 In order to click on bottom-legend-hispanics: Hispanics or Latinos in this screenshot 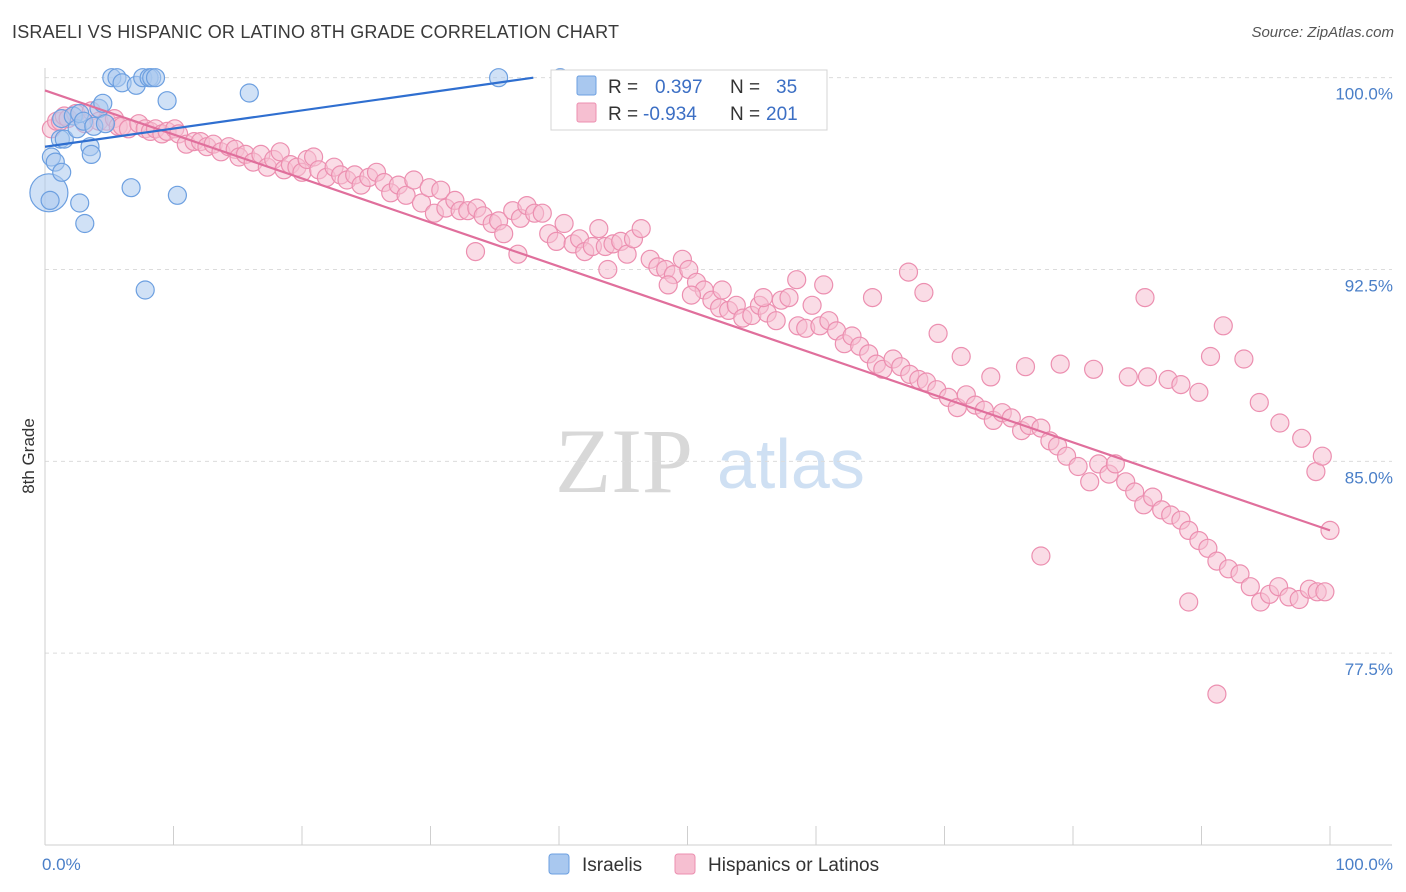, I will do `click(793, 865)`.